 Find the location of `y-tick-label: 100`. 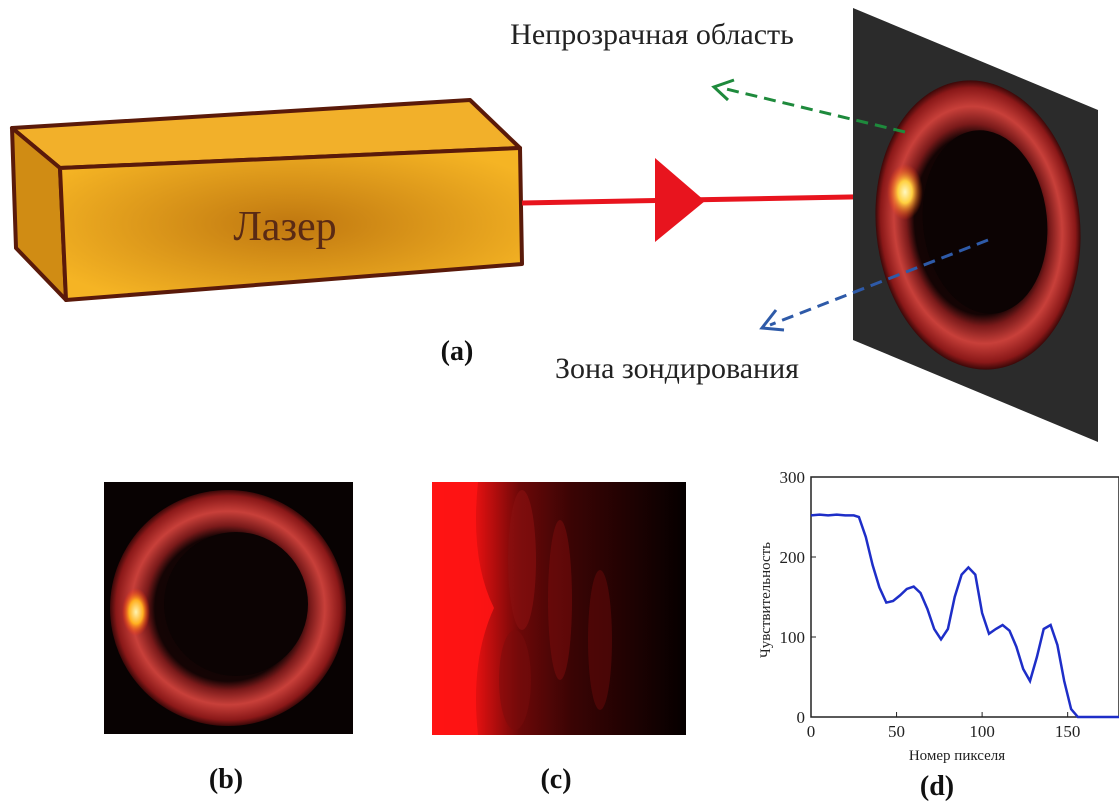

y-tick-label: 100 is located at coordinates (793, 637).